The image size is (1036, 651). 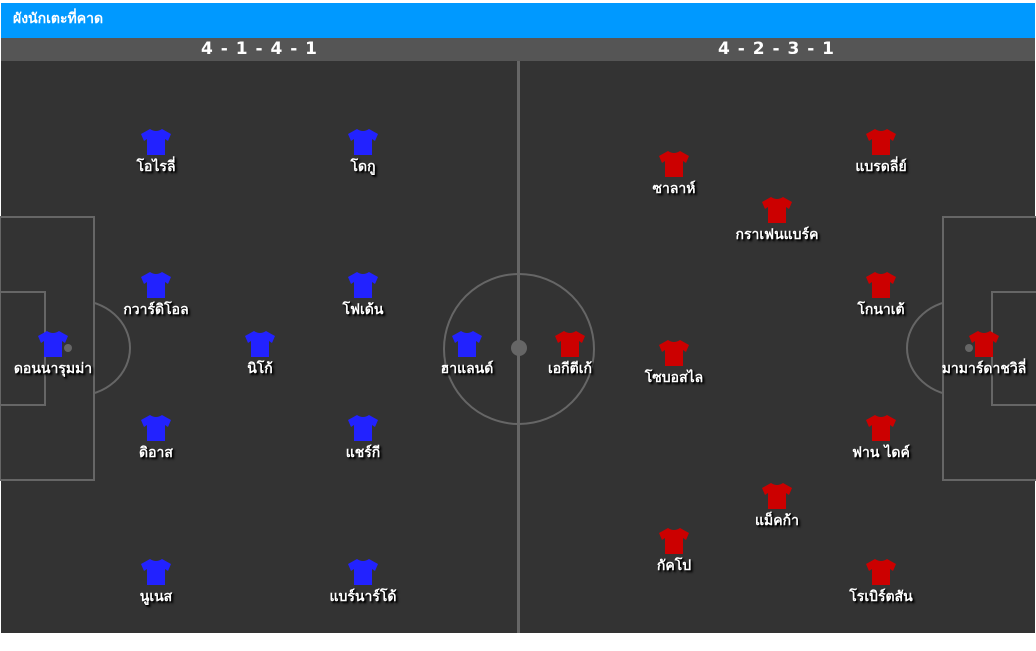 I want to click on away-player: เอกีตีเก้, so click(x=570, y=354).